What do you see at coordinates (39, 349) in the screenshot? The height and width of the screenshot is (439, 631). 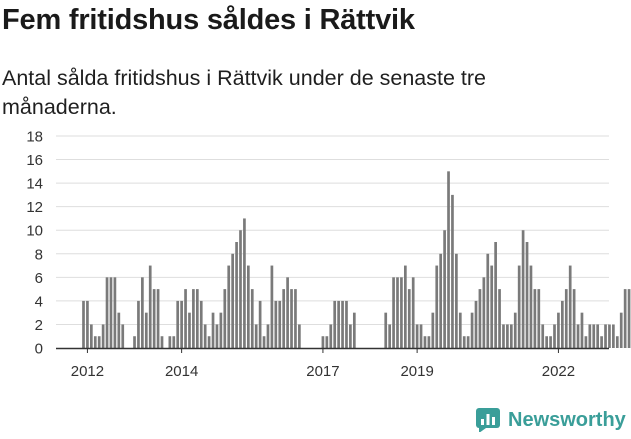 I see `y-tick-label: 0` at bounding box center [39, 349].